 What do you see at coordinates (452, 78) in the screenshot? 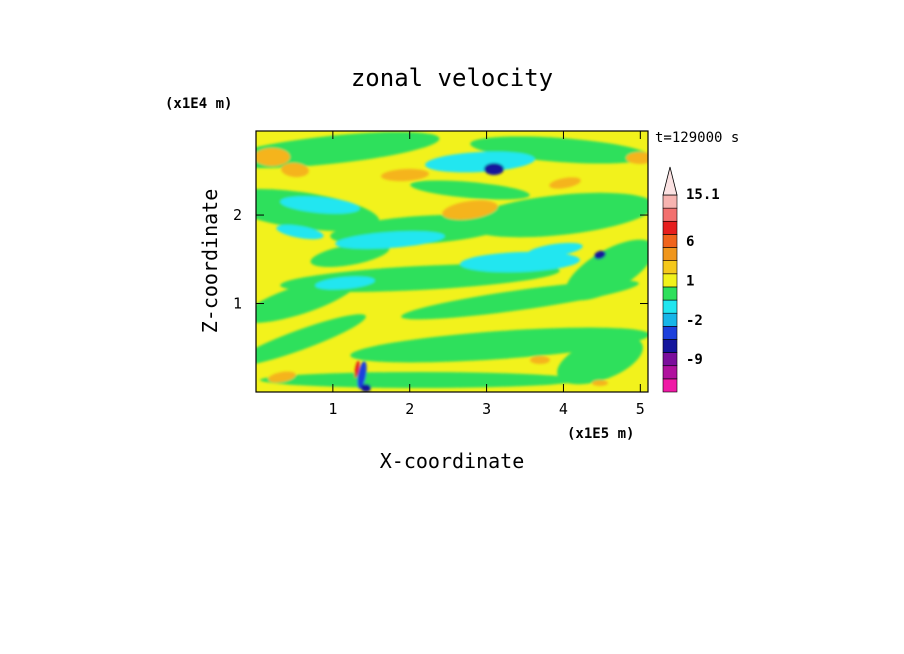
I see `chart-title: zonal velocity` at bounding box center [452, 78].